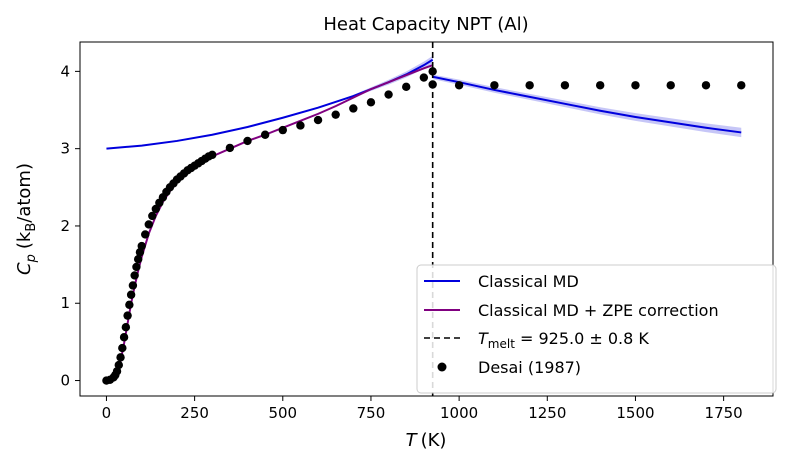 This screenshot has height=466, width=798. Describe the element at coordinates (582, 338) in the screenshot. I see `legend-melt-value: = 925.0 ± 0.8 K` at that location.